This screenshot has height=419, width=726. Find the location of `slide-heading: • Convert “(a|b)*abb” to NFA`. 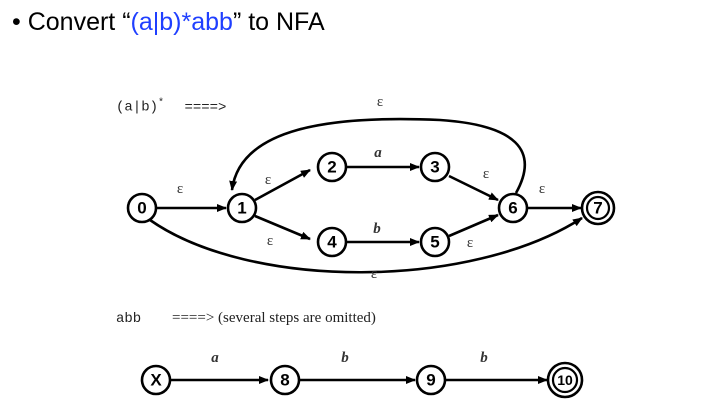

slide-heading: • Convert “(a|b)*abb” to NFA is located at coordinates (168, 22).